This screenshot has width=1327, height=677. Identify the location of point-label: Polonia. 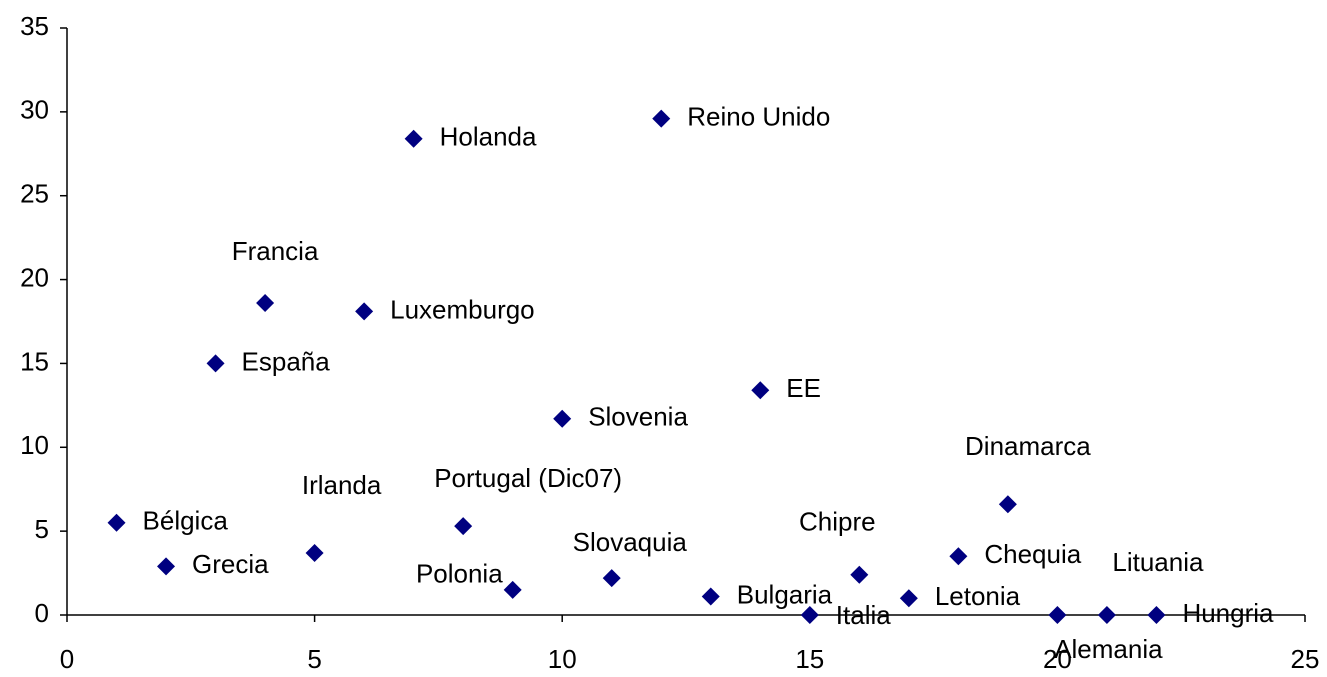
(459, 574).